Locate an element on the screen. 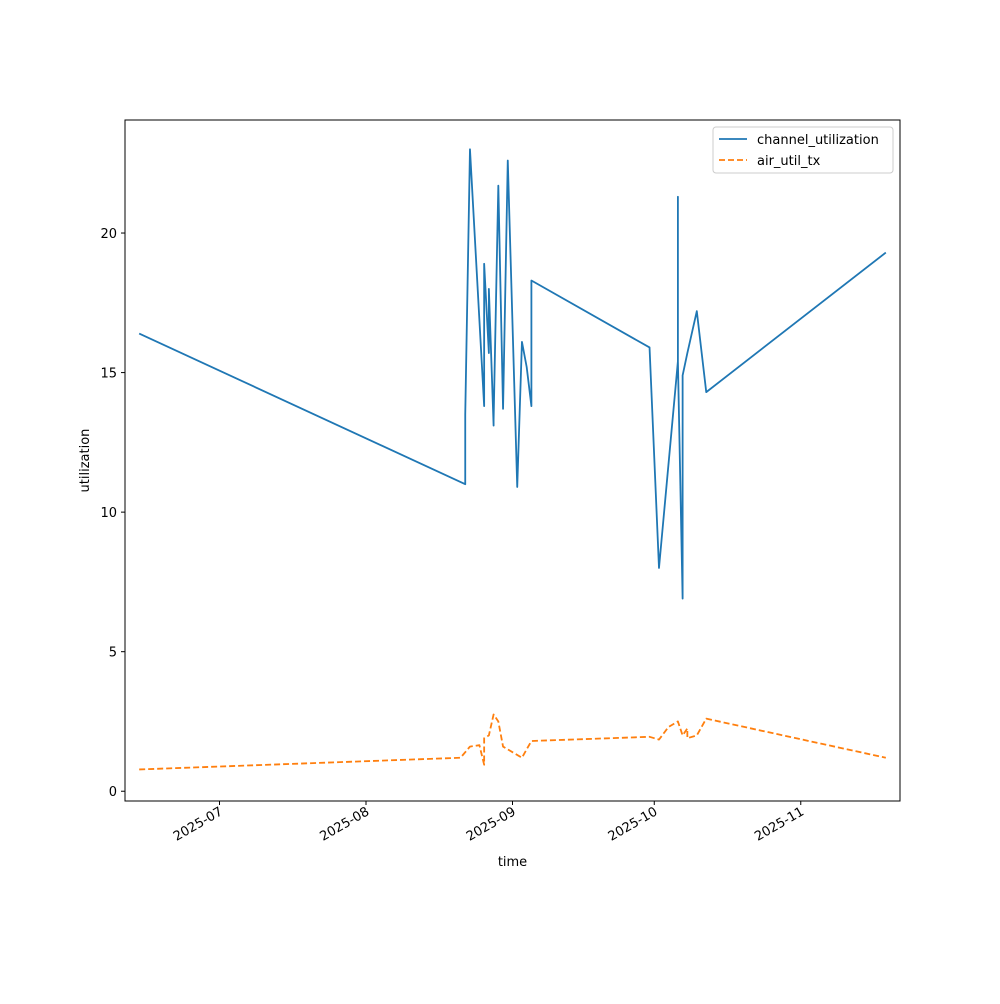 This screenshot has height=1004, width=1000. x-tick-label: 2025-11 is located at coordinates (779, 824).